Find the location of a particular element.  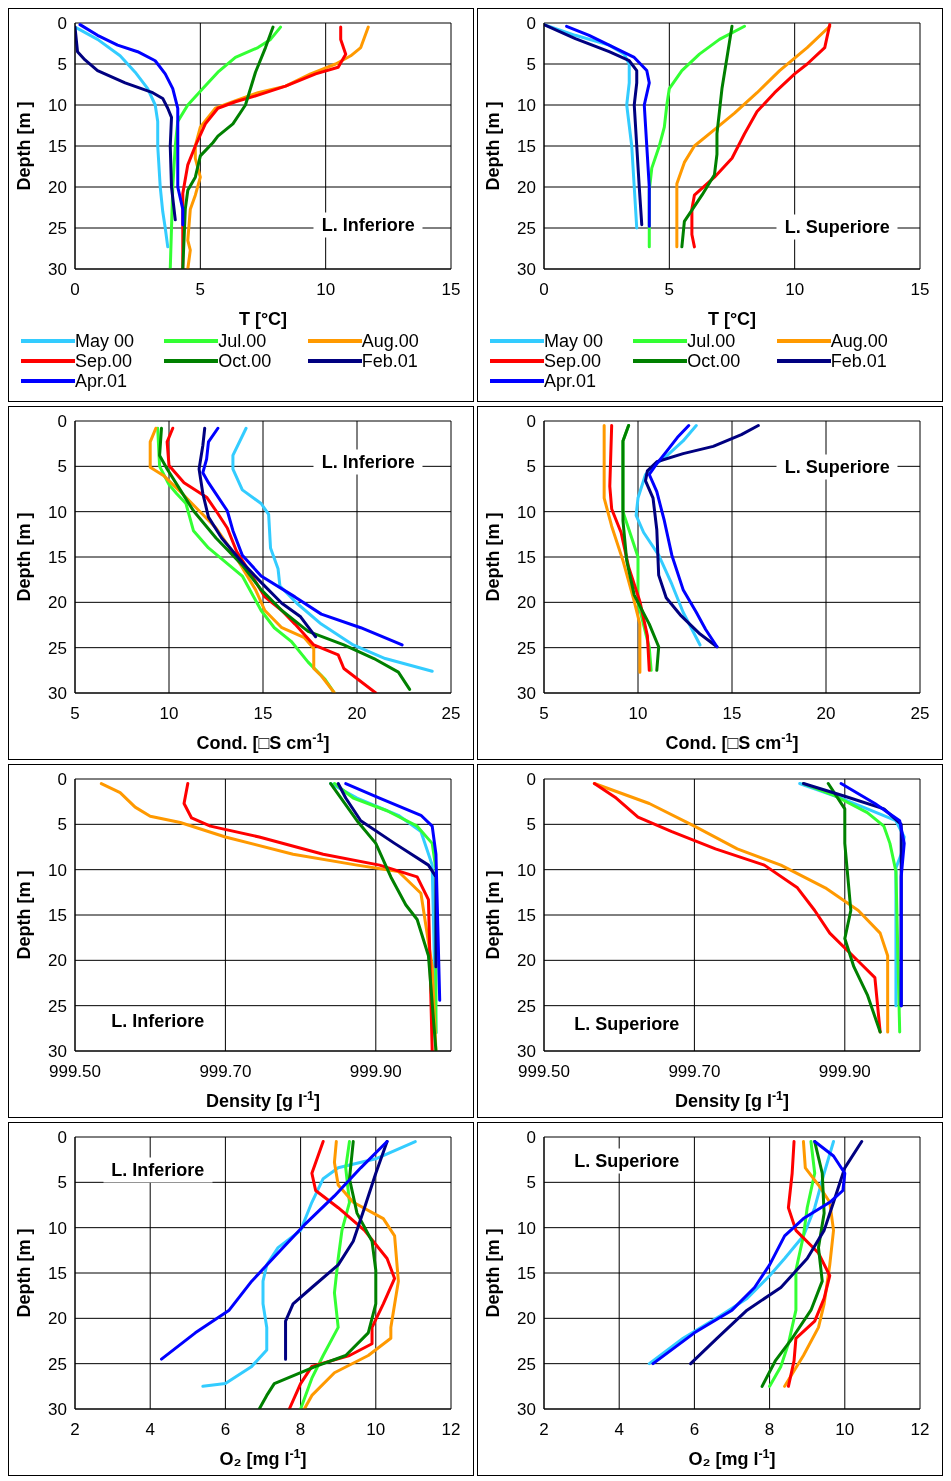

x-tick-label: 25 is located at coordinates (451, 714).